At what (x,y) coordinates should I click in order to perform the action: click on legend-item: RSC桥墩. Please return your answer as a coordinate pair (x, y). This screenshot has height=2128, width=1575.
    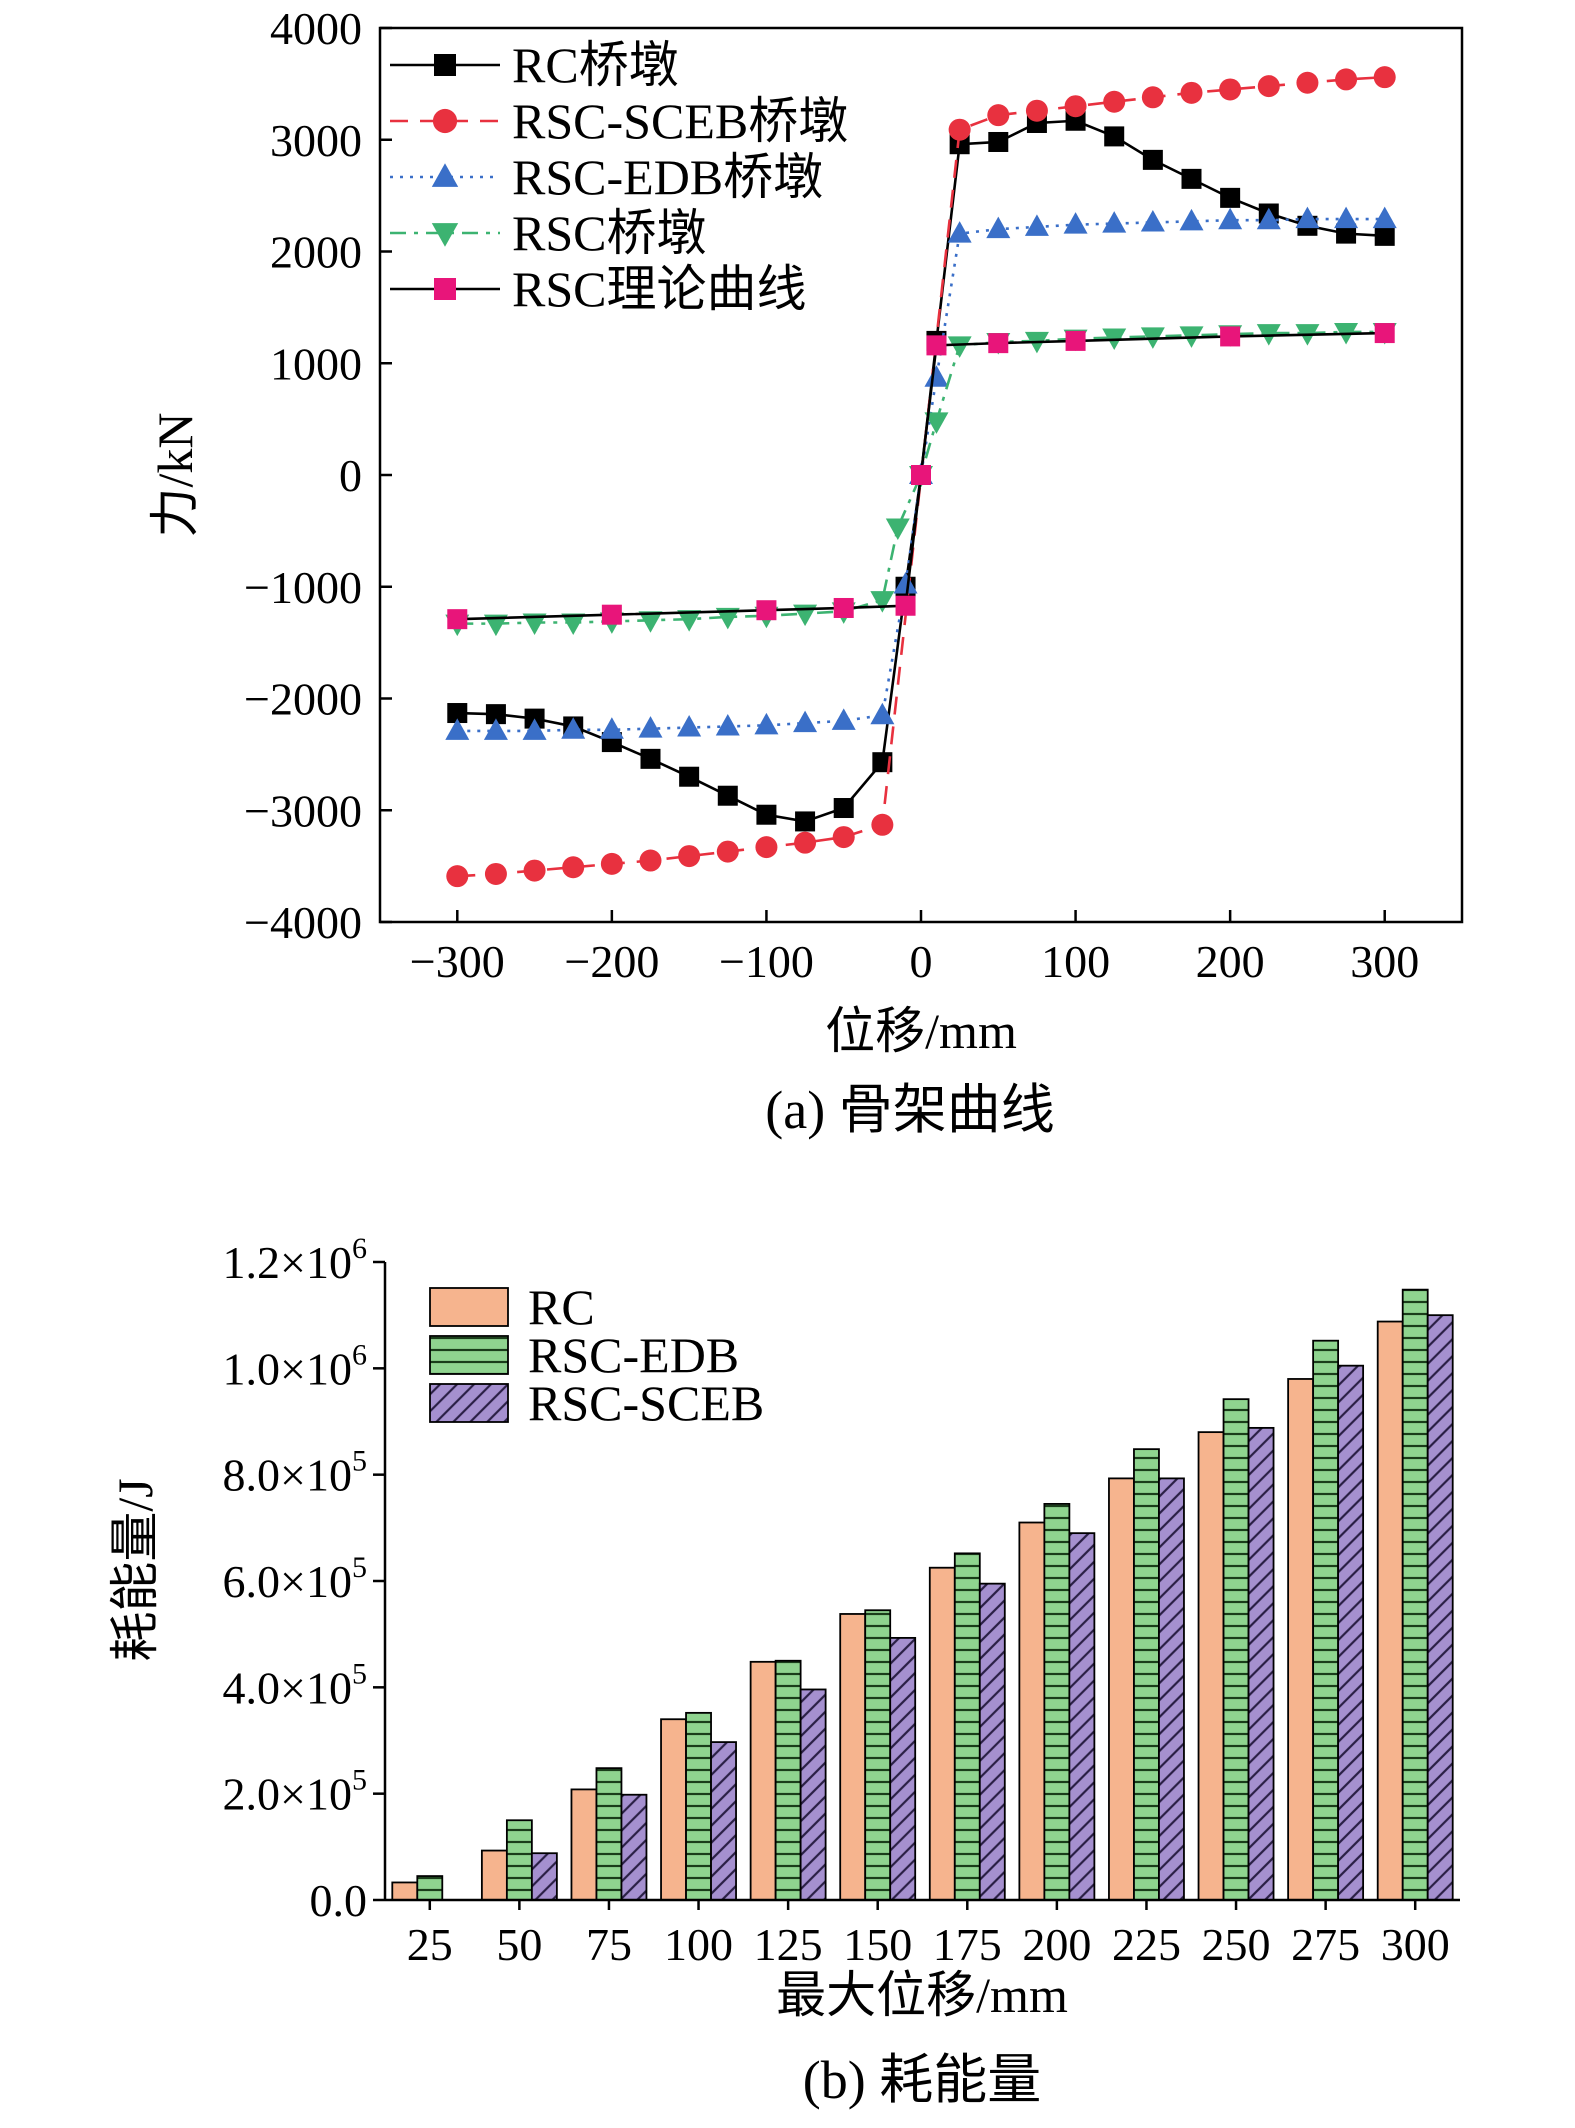
    Looking at the image, I should click on (548, 233).